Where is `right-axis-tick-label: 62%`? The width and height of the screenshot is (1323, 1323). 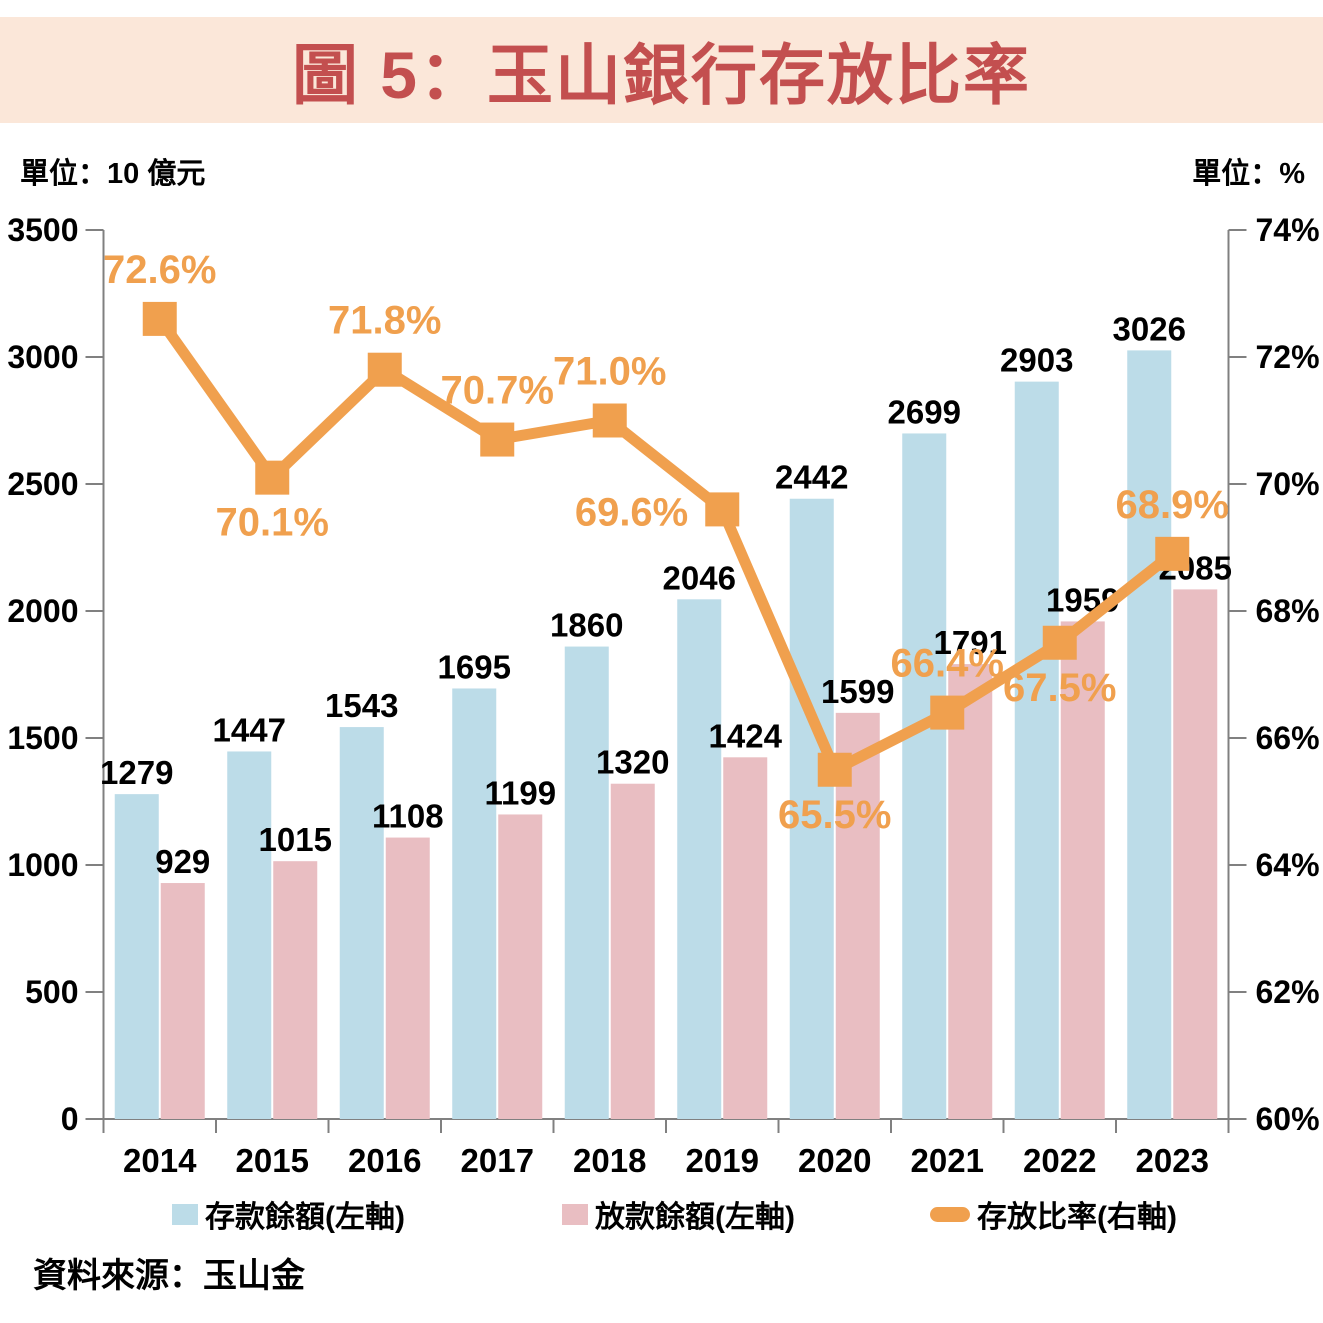
right-axis-tick-label: 62% is located at coordinates (1288, 992).